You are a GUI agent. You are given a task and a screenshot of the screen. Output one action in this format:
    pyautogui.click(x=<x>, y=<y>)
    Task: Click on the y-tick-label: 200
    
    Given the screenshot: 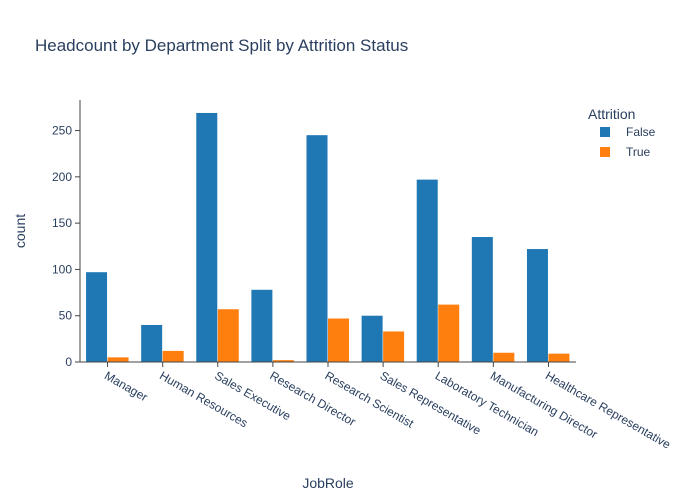 What is the action you would take?
    pyautogui.click(x=62, y=177)
    